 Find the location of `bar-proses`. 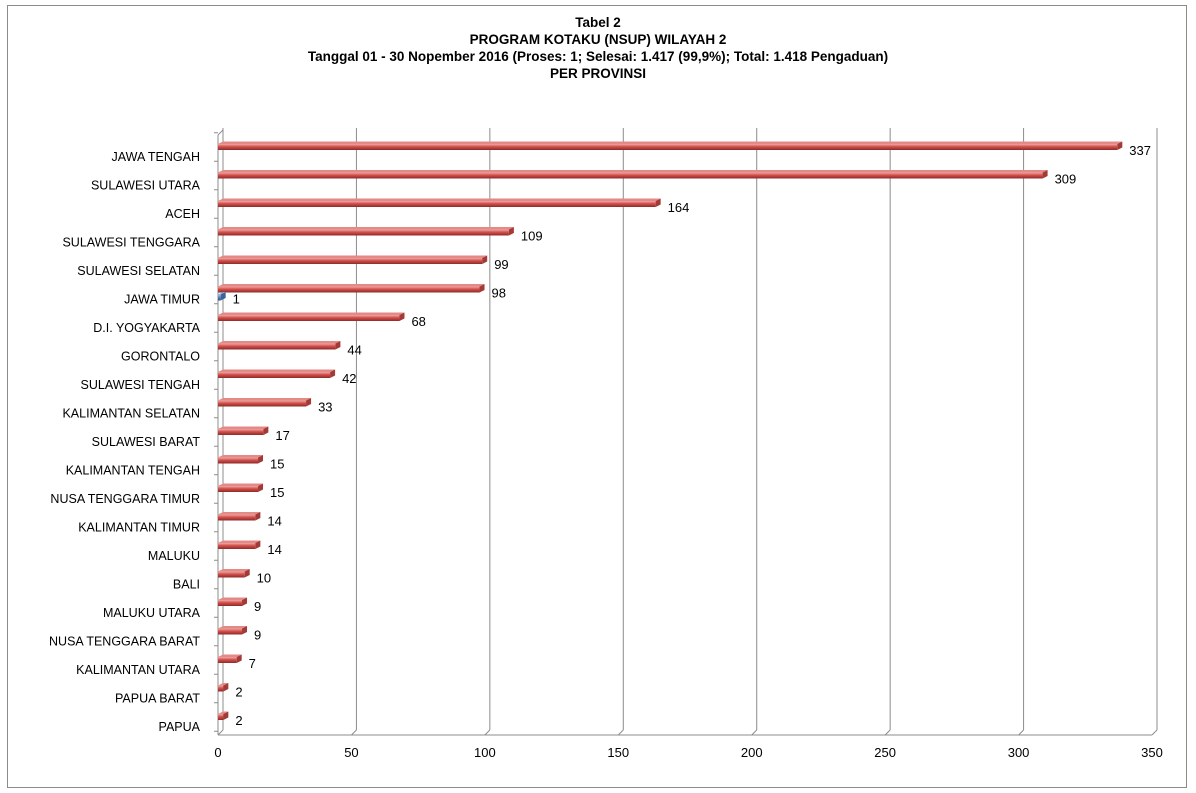

bar-proses is located at coordinates (222, 296).